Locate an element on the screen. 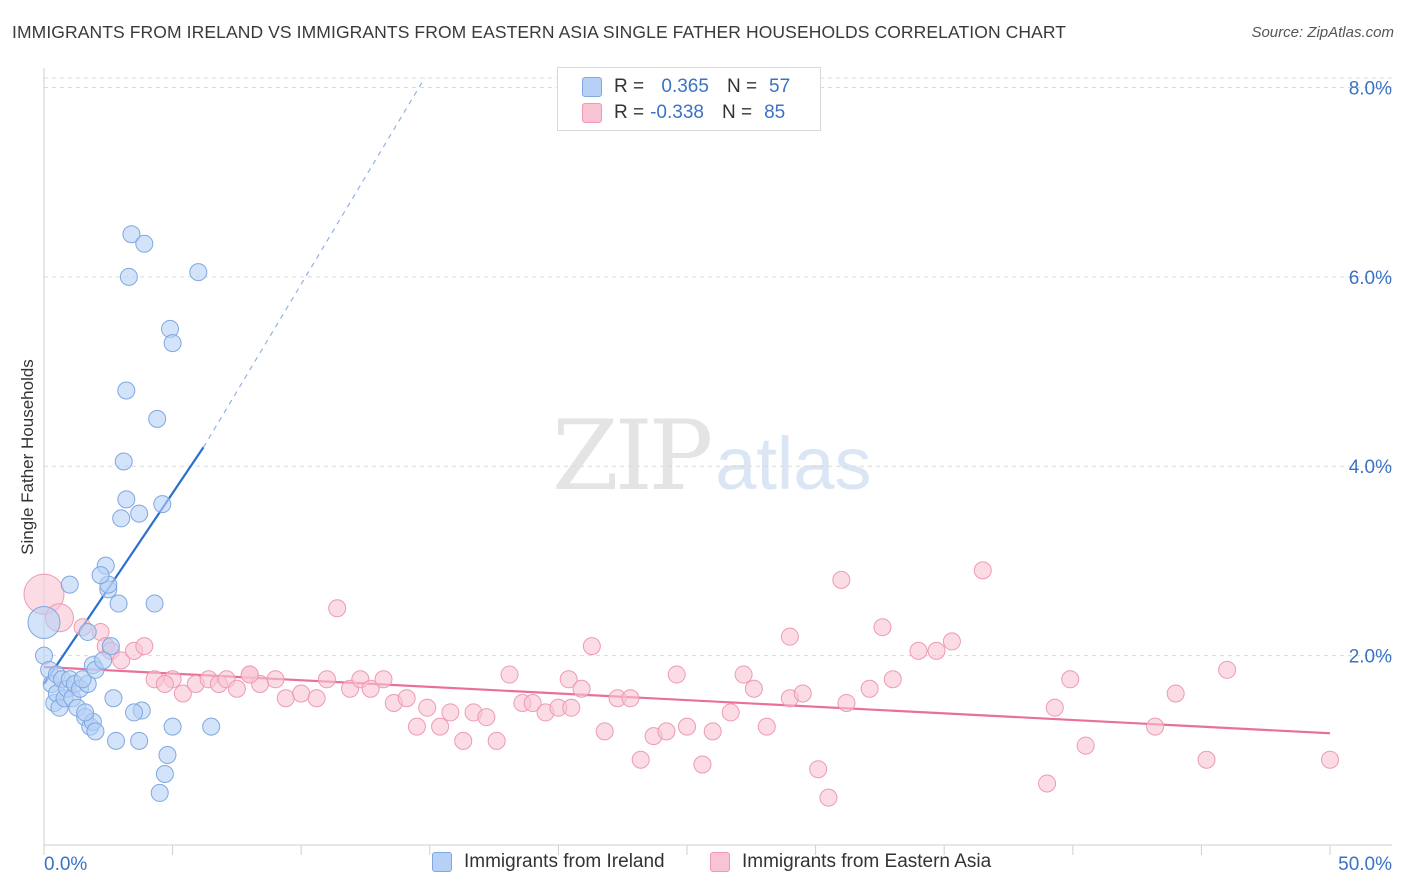  legend-row-ireland: R = 0.365 N = 57 is located at coordinates (686, 87).